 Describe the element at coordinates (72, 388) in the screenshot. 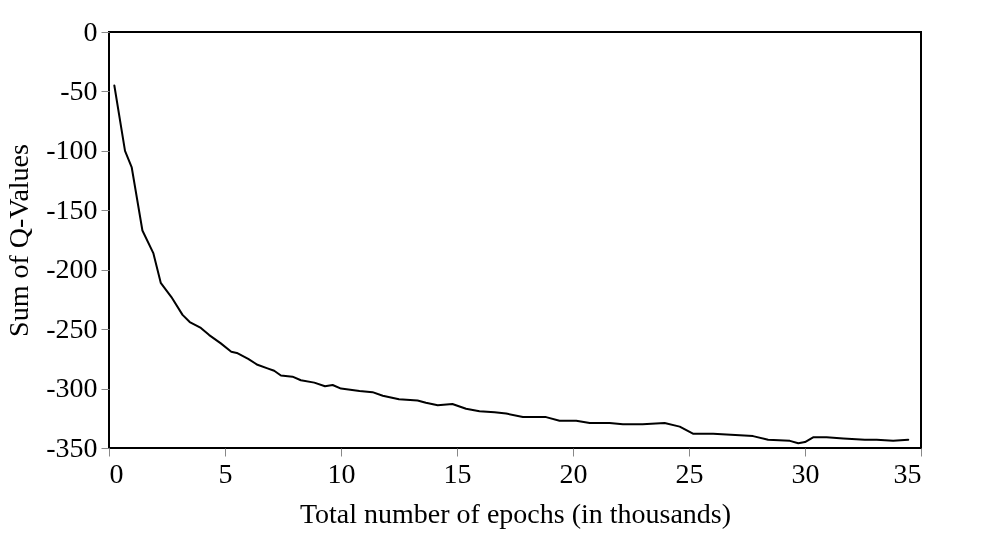

I see `y-tick-label: -300` at that location.